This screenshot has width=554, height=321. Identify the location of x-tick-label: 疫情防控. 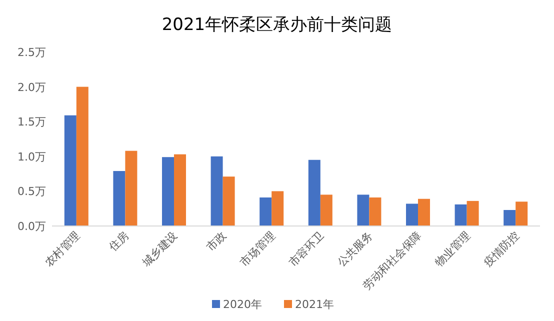
(501, 249).